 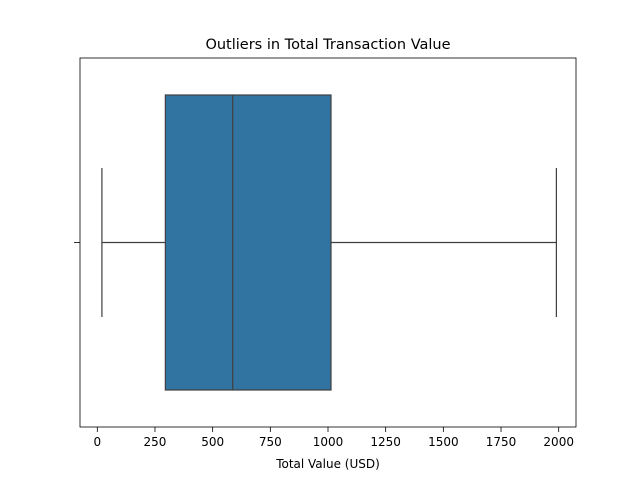 I want to click on x-tick-label: 750, so click(x=270, y=442).